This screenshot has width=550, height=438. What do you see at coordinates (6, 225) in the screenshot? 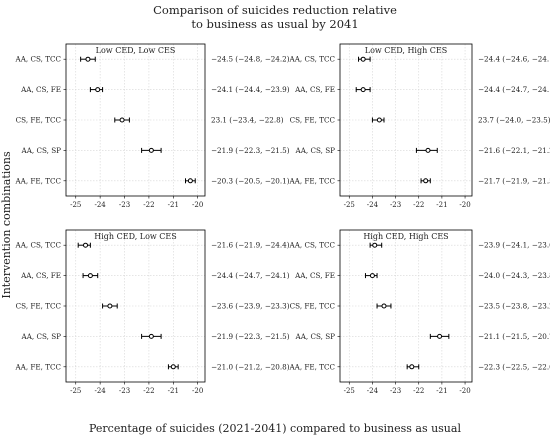
I see `y-axis-label: Intervention combinations` at bounding box center [6, 225].